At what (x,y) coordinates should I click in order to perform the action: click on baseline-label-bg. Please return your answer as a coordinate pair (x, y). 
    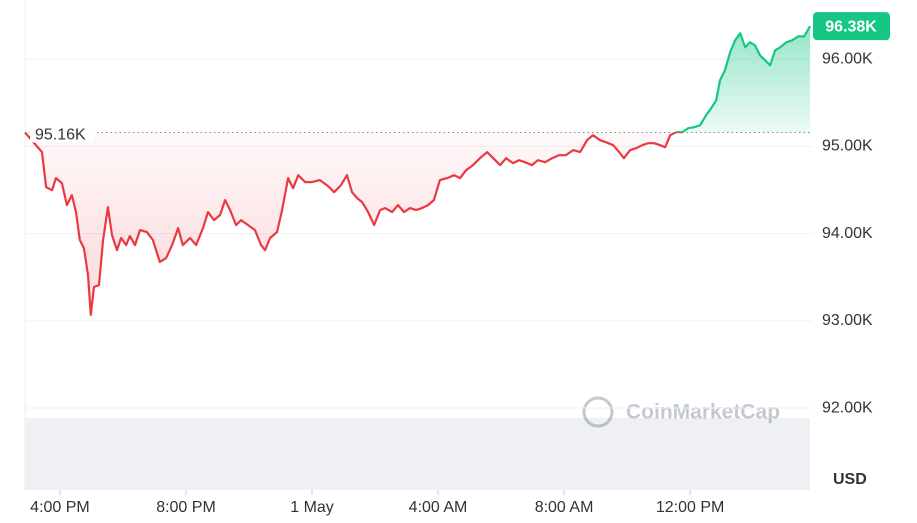
    Looking at the image, I should click on (62, 132).